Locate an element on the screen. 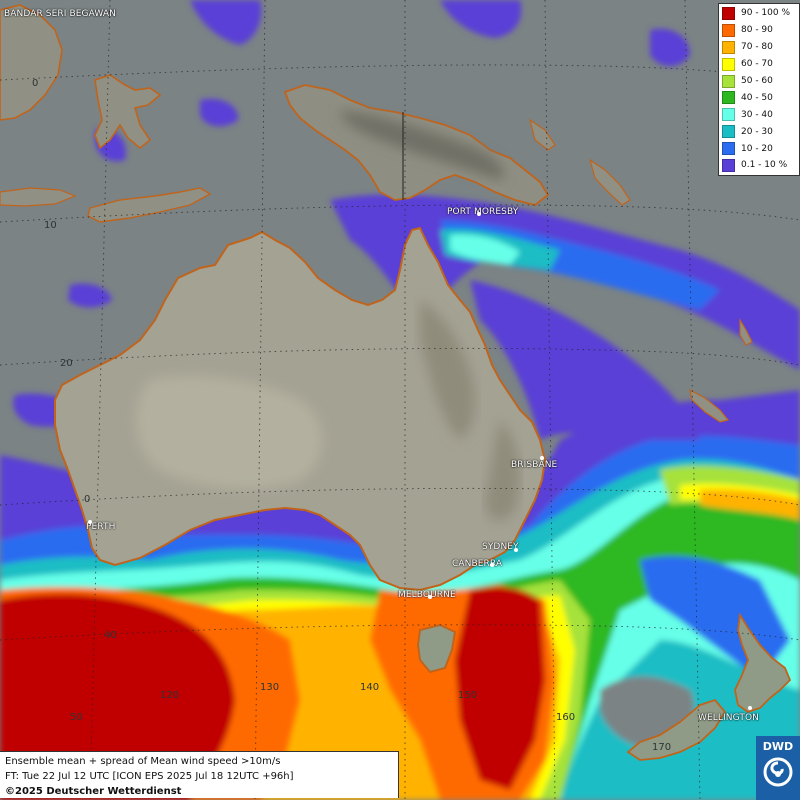  city-dot-melbourne is located at coordinates (430, 597).